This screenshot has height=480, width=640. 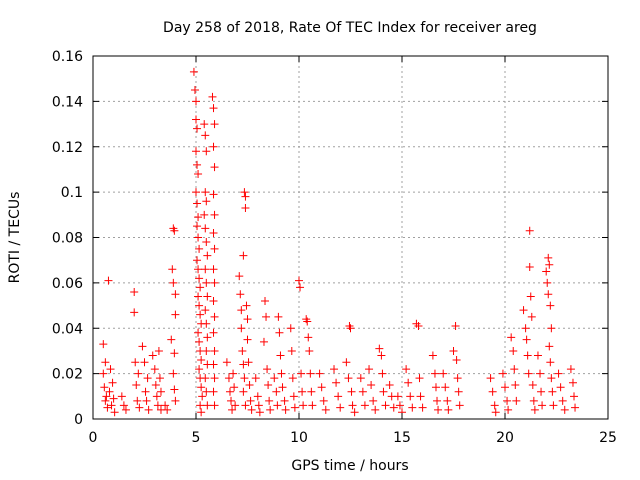 What do you see at coordinates (349, 466) in the screenshot?
I see `x-axis-label: GPS time / hours` at bounding box center [349, 466].